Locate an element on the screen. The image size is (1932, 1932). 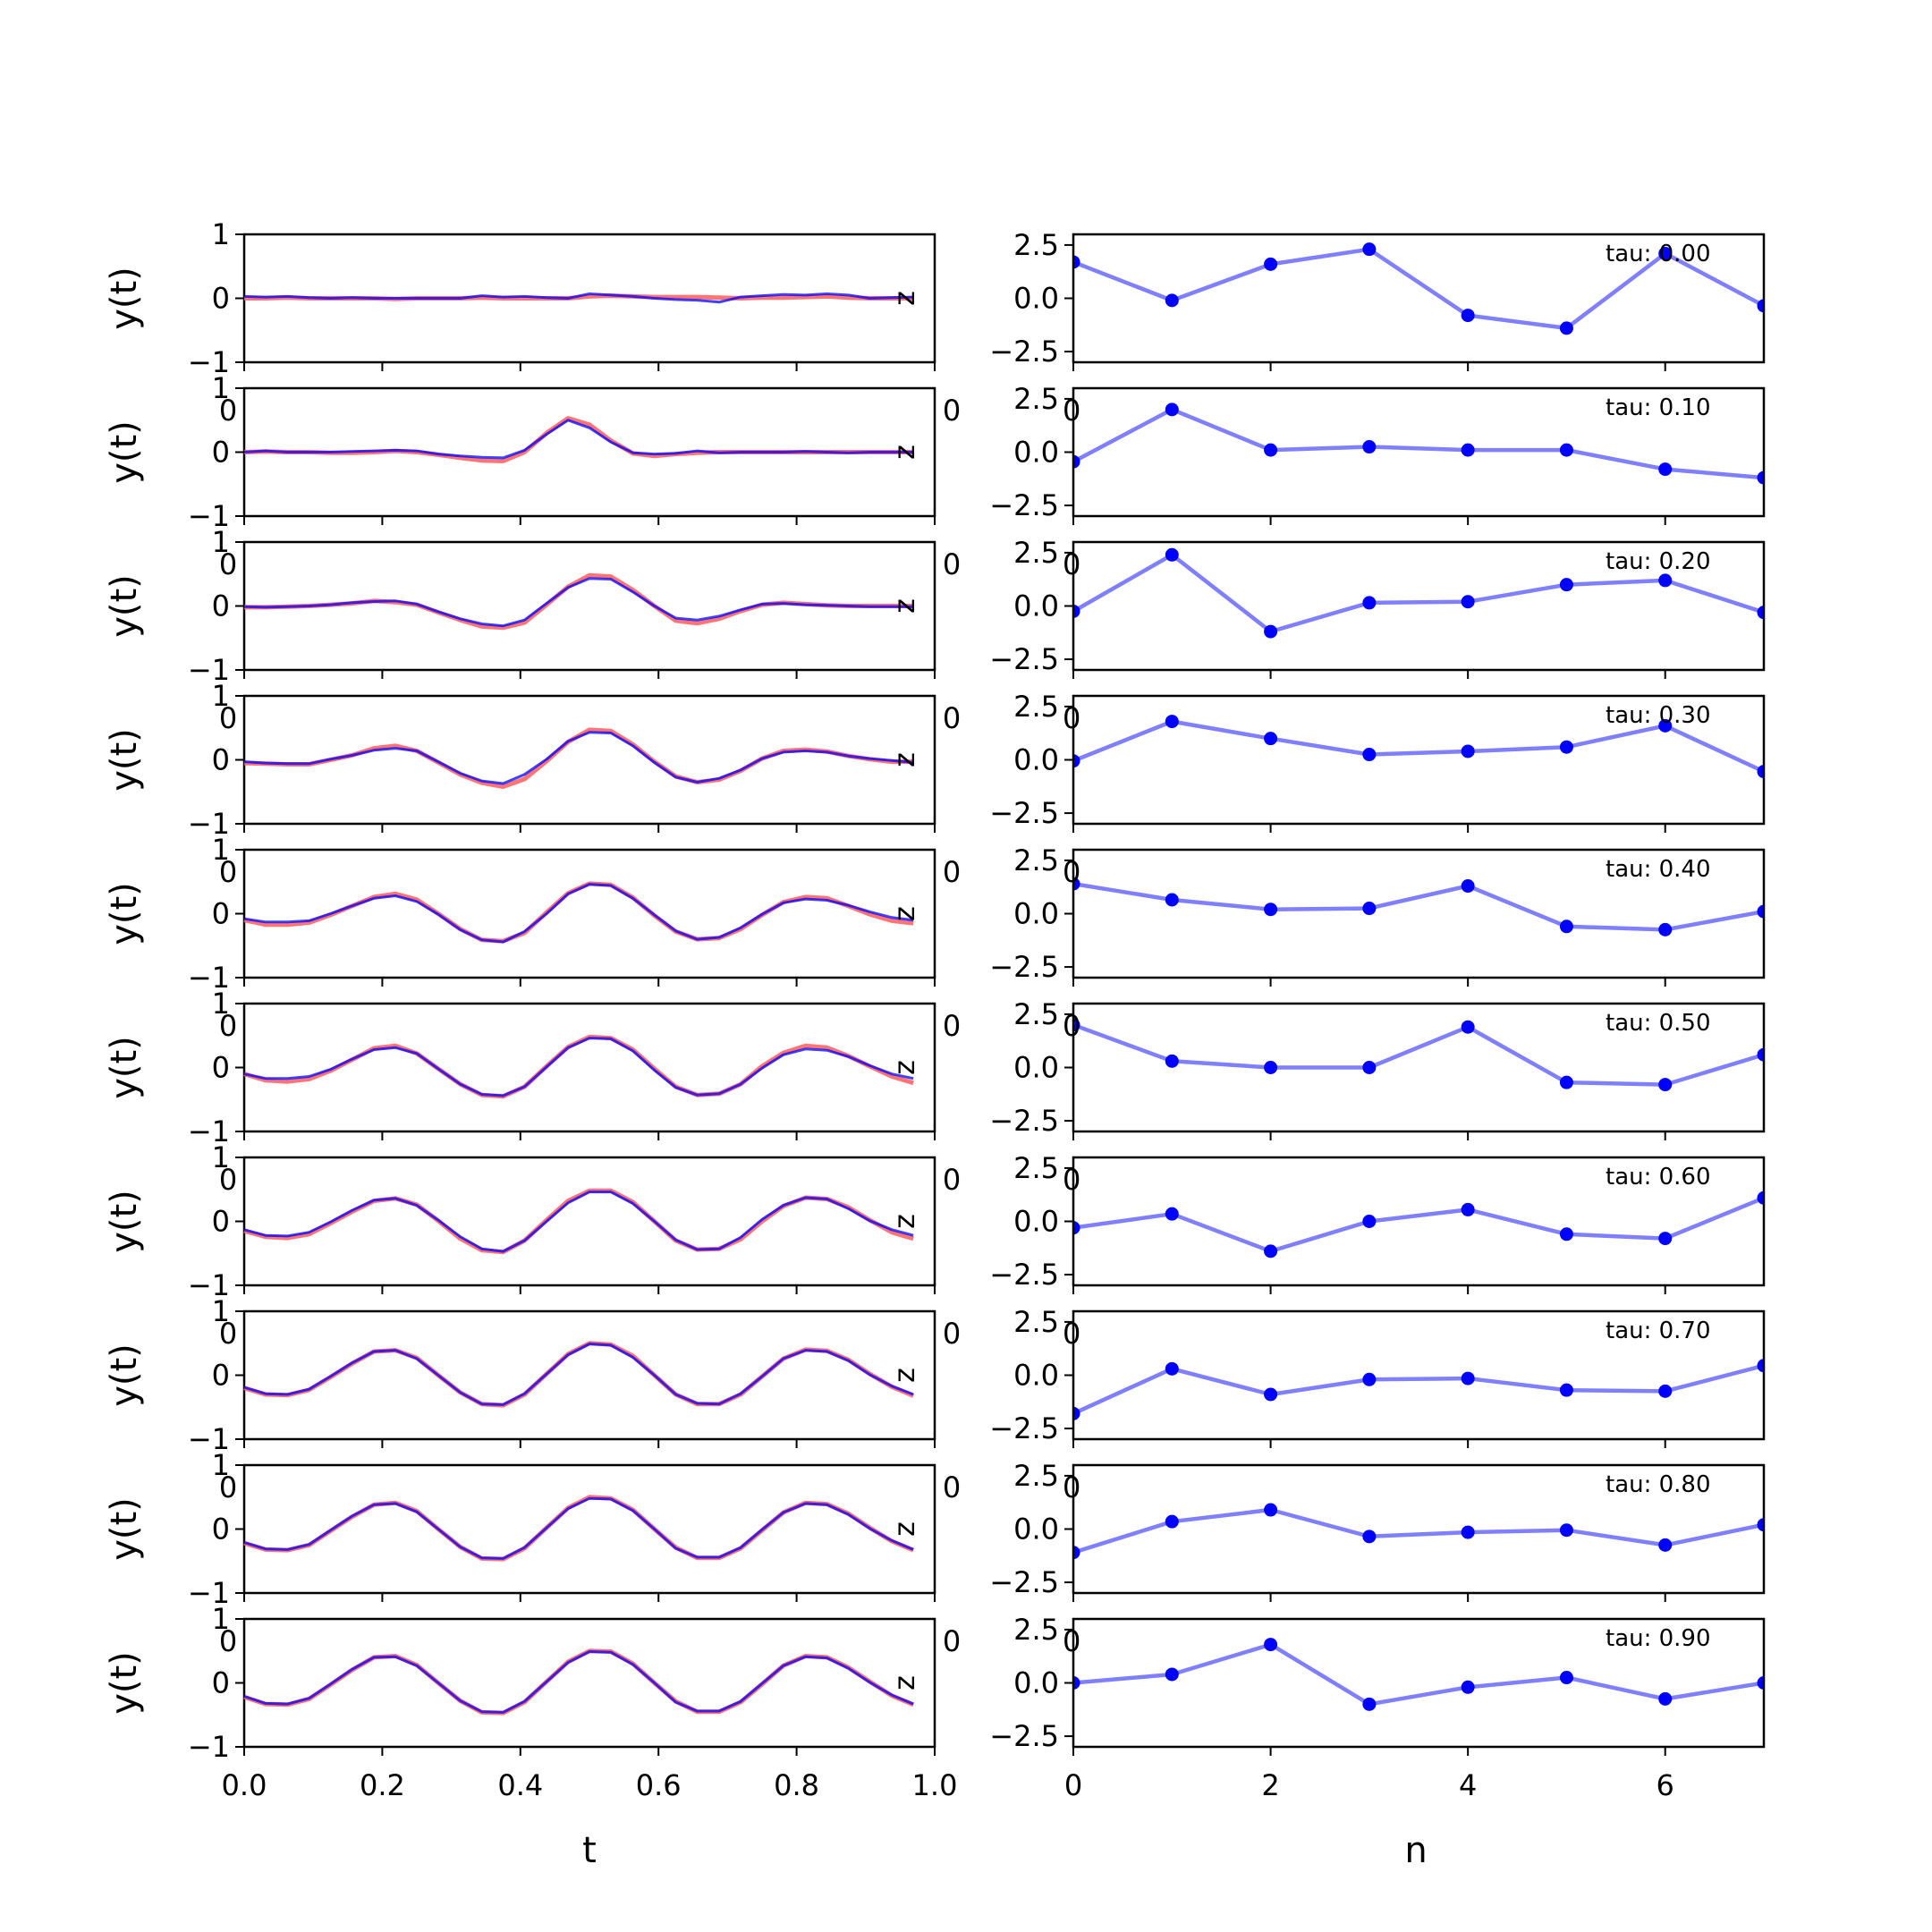
tau-annotation: tau: 0.20 is located at coordinates (1658, 561).